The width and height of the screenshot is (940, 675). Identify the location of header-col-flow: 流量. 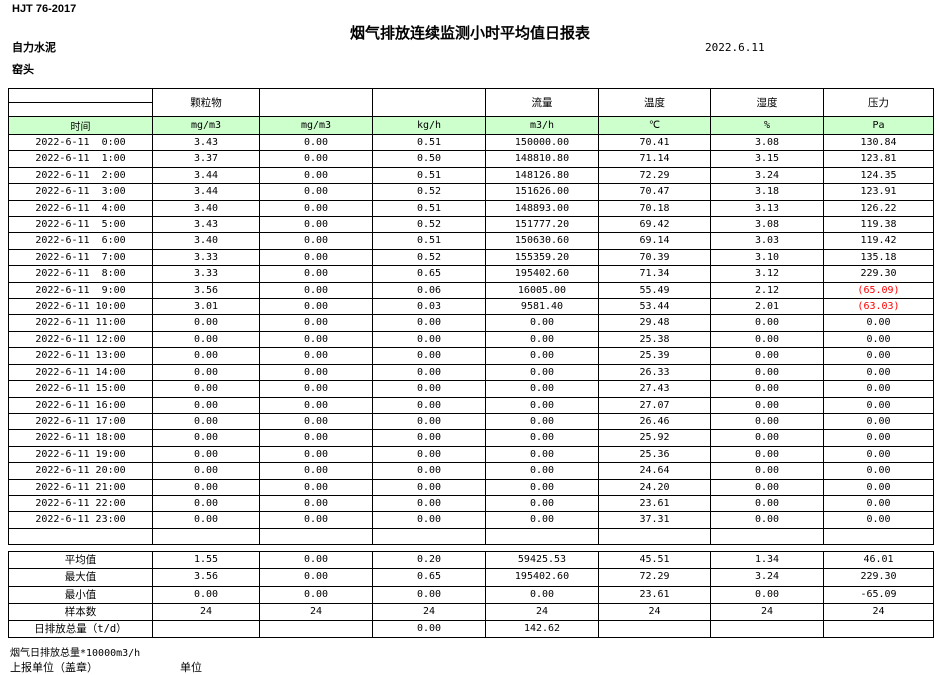
(542, 102).